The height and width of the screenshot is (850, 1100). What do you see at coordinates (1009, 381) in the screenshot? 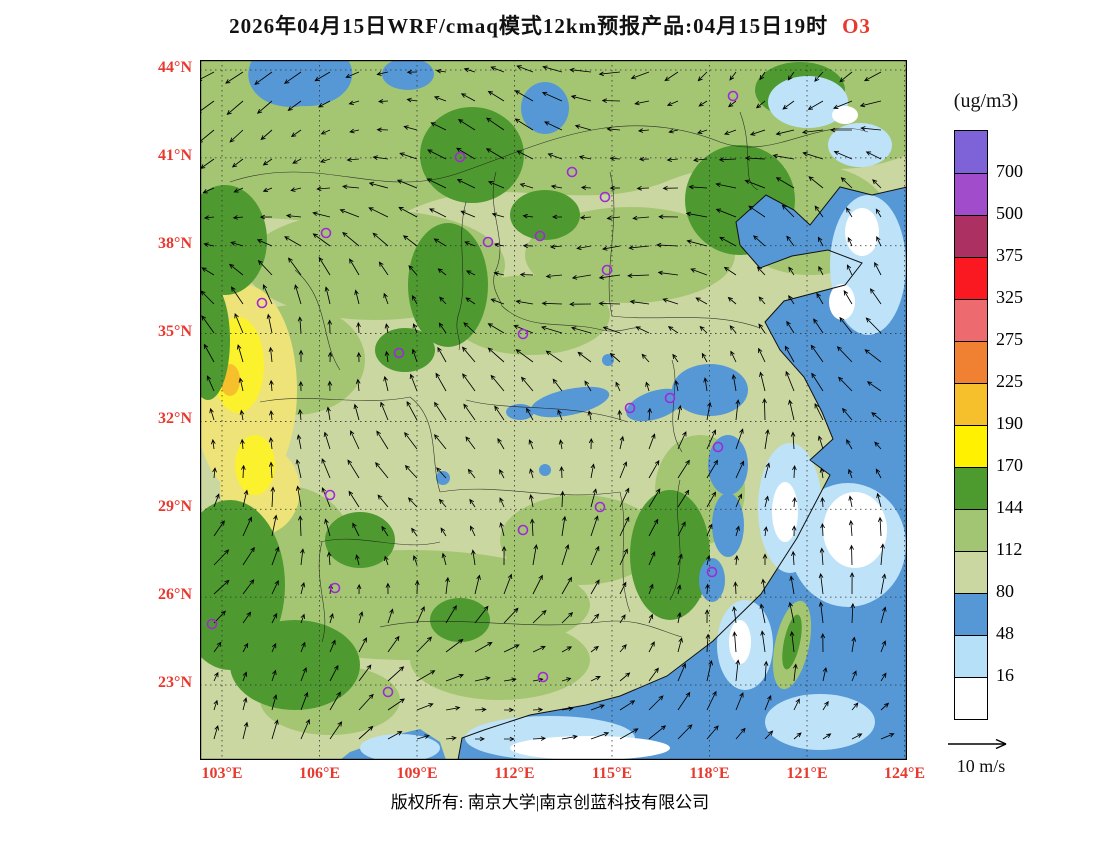
I see `colorbar-level-label: 225` at bounding box center [1009, 381].